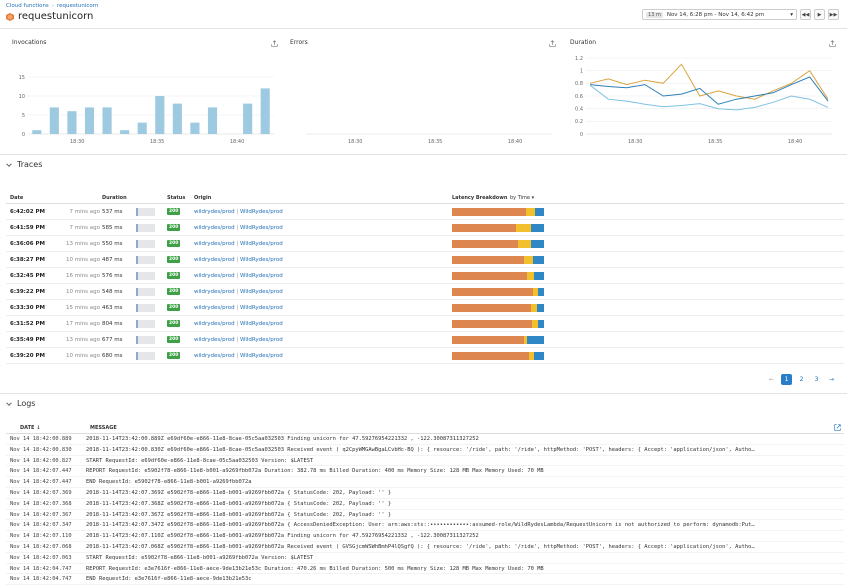 The height and width of the screenshot is (586, 847). What do you see at coordinates (27, 292) in the screenshot?
I see `trace-date: 6:39:22 PM` at bounding box center [27, 292].